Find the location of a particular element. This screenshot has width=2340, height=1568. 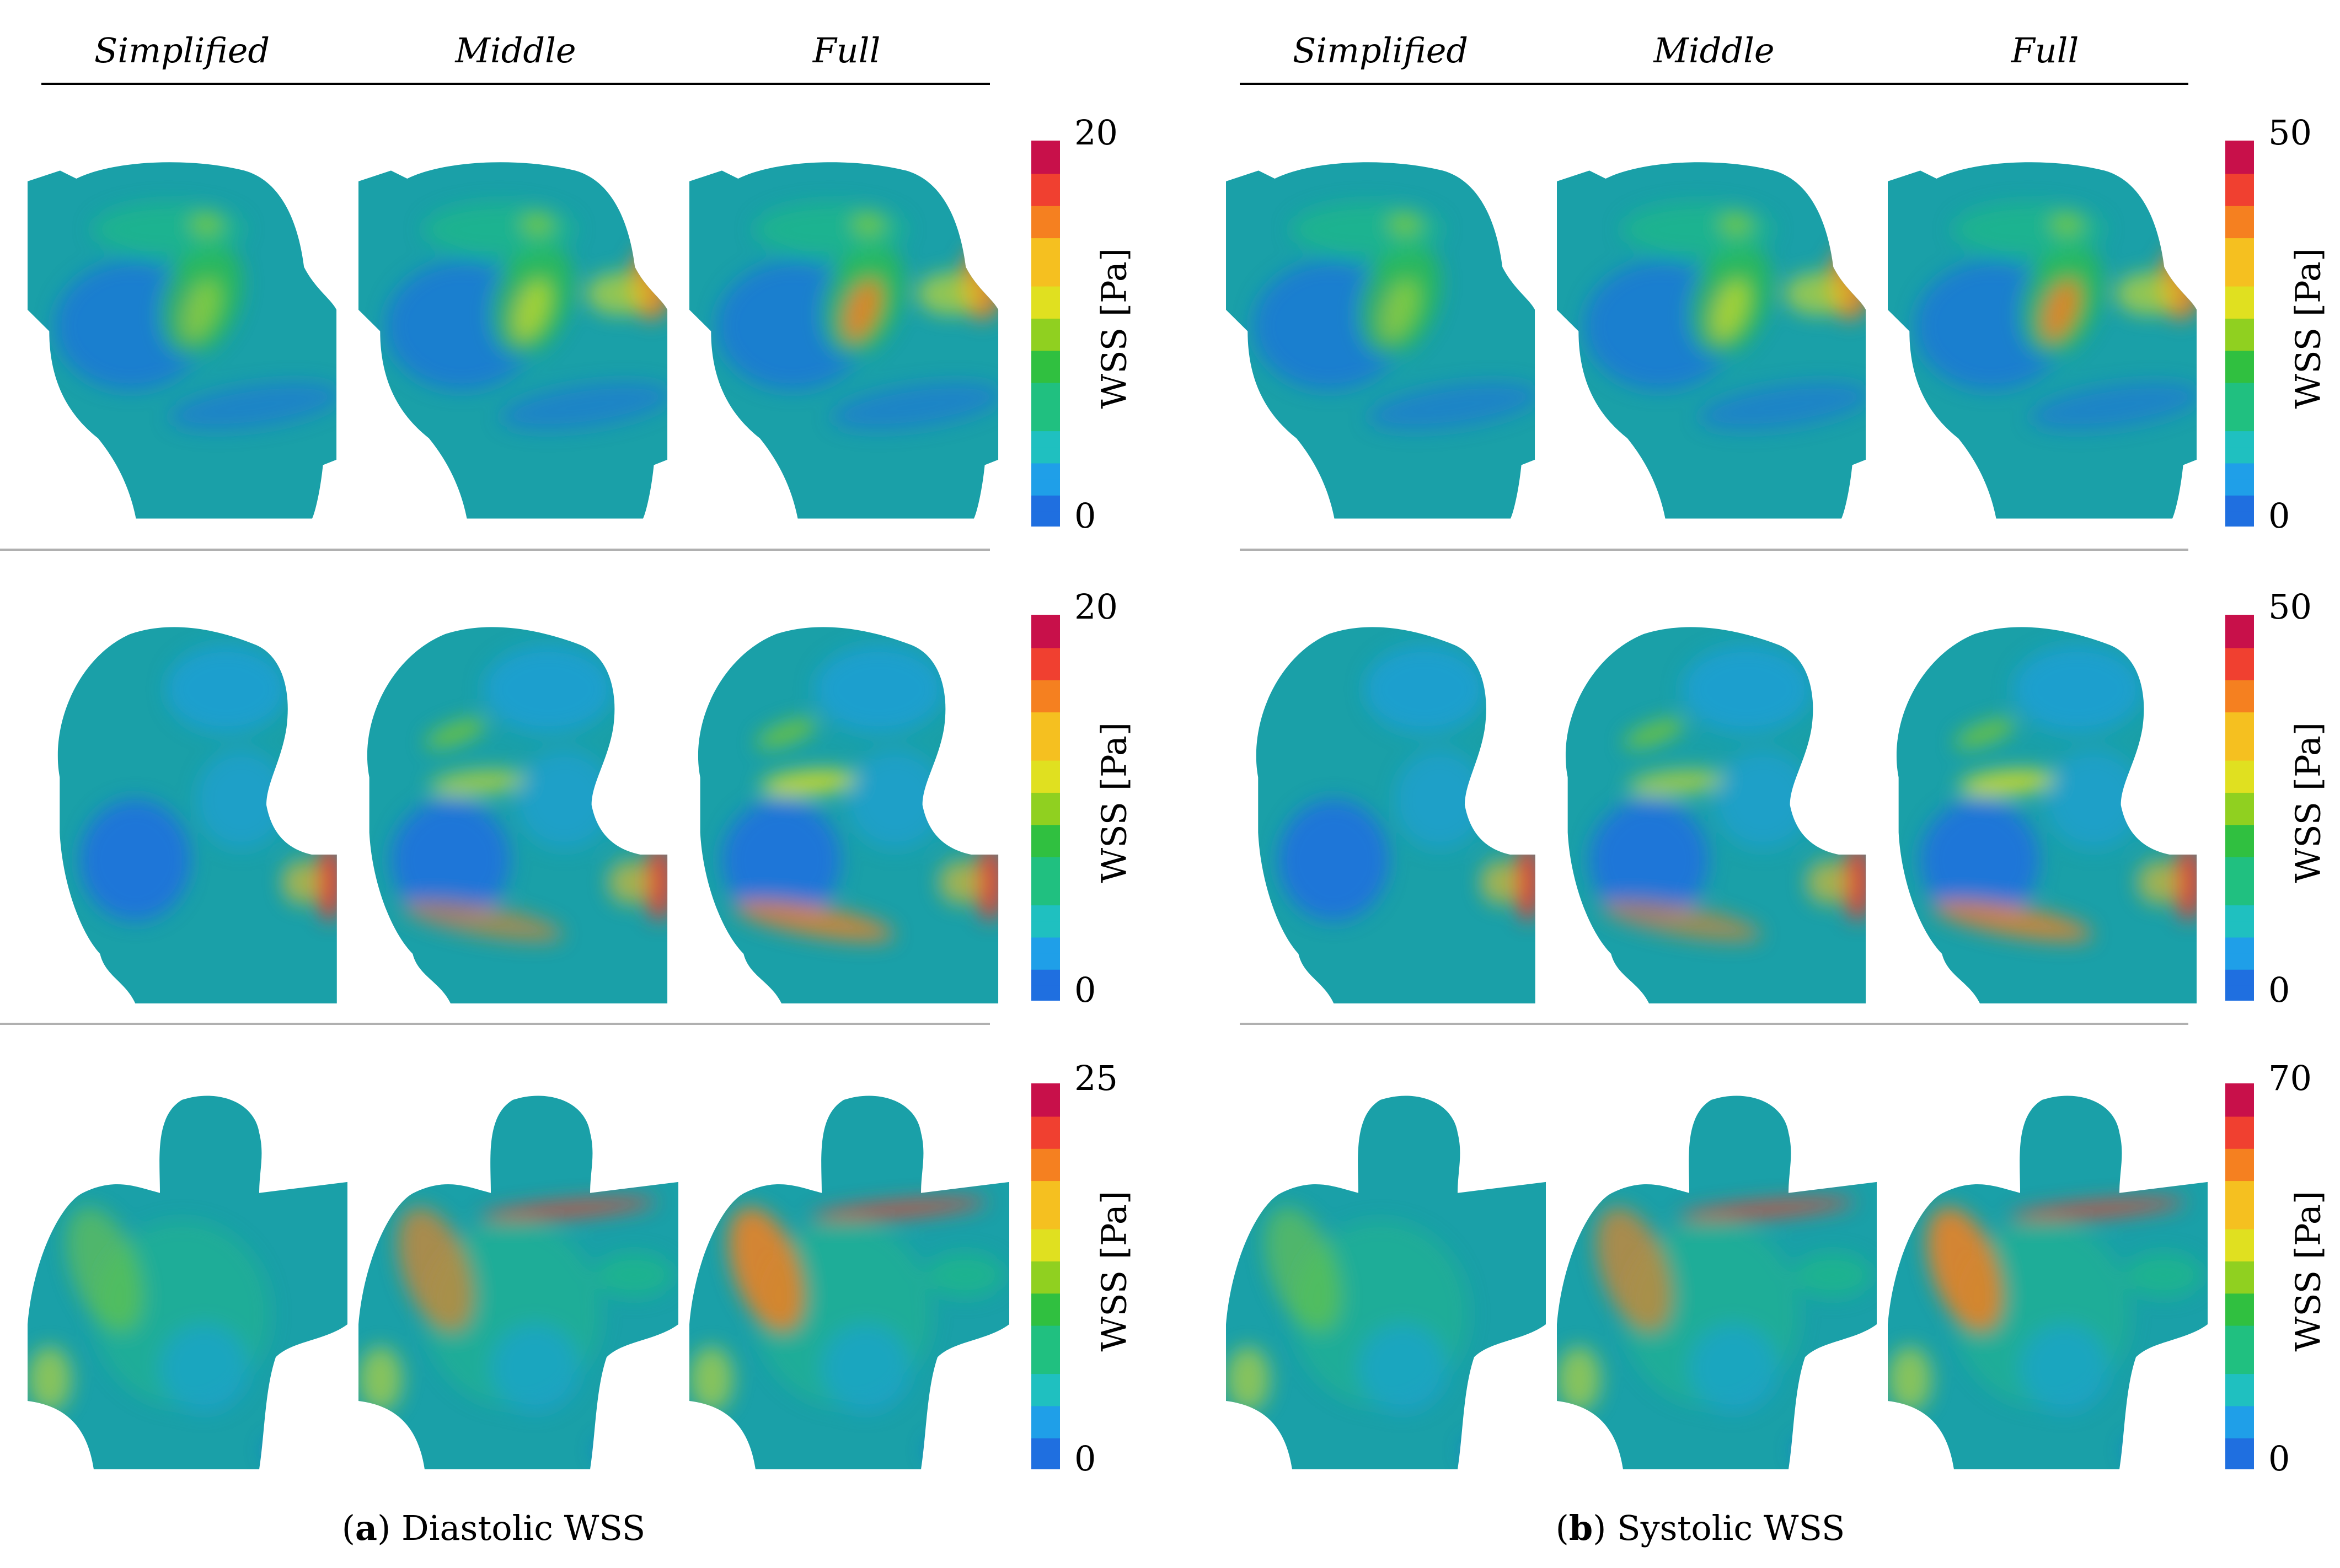

colorbar-max-row2: 50 is located at coordinates (2290, 607).